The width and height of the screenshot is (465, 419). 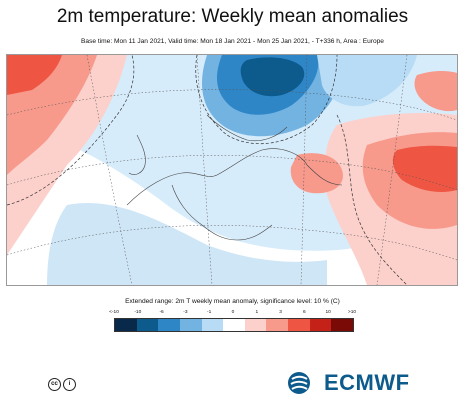 What do you see at coordinates (222, 212) in the screenshot?
I see `coastline-south` at bounding box center [222, 212].